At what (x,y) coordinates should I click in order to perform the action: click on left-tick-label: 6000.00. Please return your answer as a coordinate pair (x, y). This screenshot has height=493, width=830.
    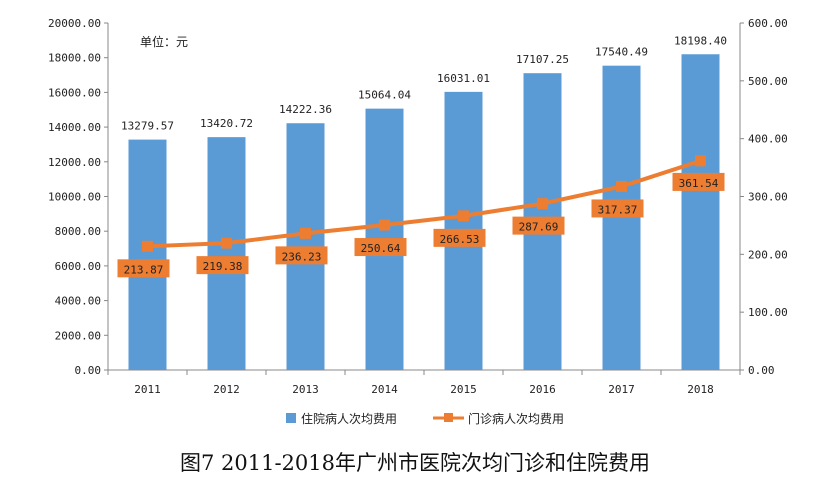
    Looking at the image, I should click on (78, 266).